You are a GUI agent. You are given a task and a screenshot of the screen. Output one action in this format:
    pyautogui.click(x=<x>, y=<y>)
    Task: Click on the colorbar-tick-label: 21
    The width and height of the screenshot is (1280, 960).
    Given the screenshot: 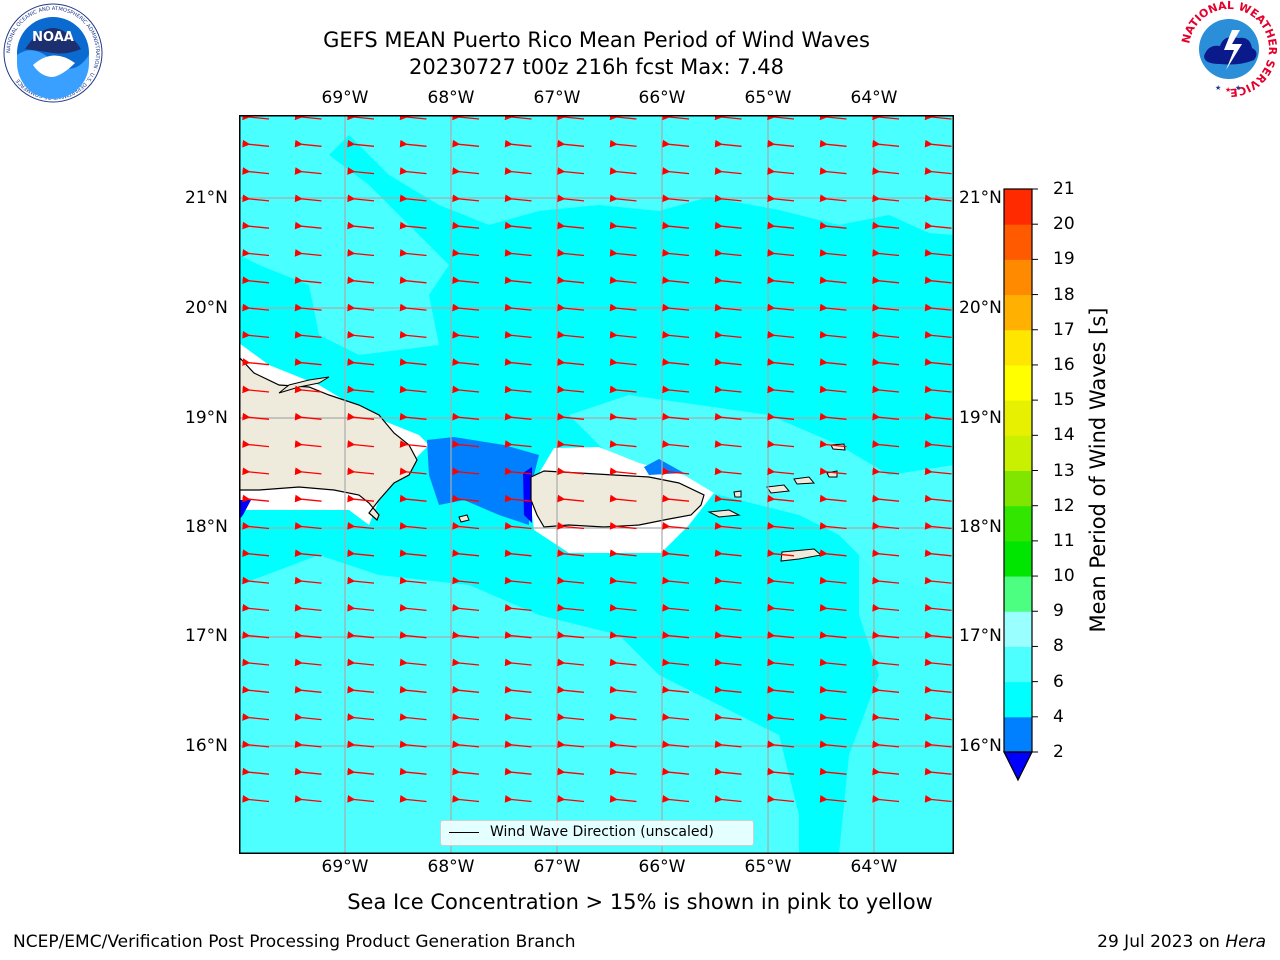 What is the action you would take?
    pyautogui.click(x=1064, y=189)
    